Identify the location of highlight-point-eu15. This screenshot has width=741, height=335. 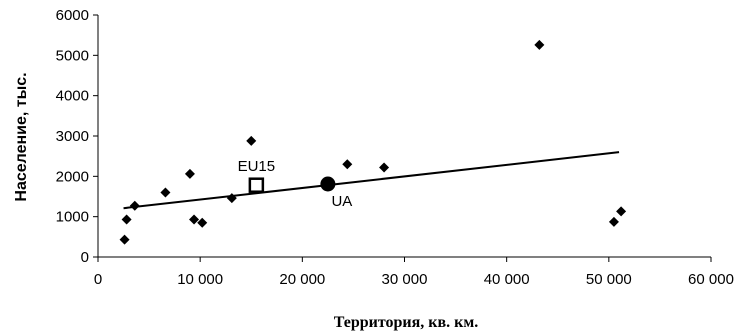
(256, 185).